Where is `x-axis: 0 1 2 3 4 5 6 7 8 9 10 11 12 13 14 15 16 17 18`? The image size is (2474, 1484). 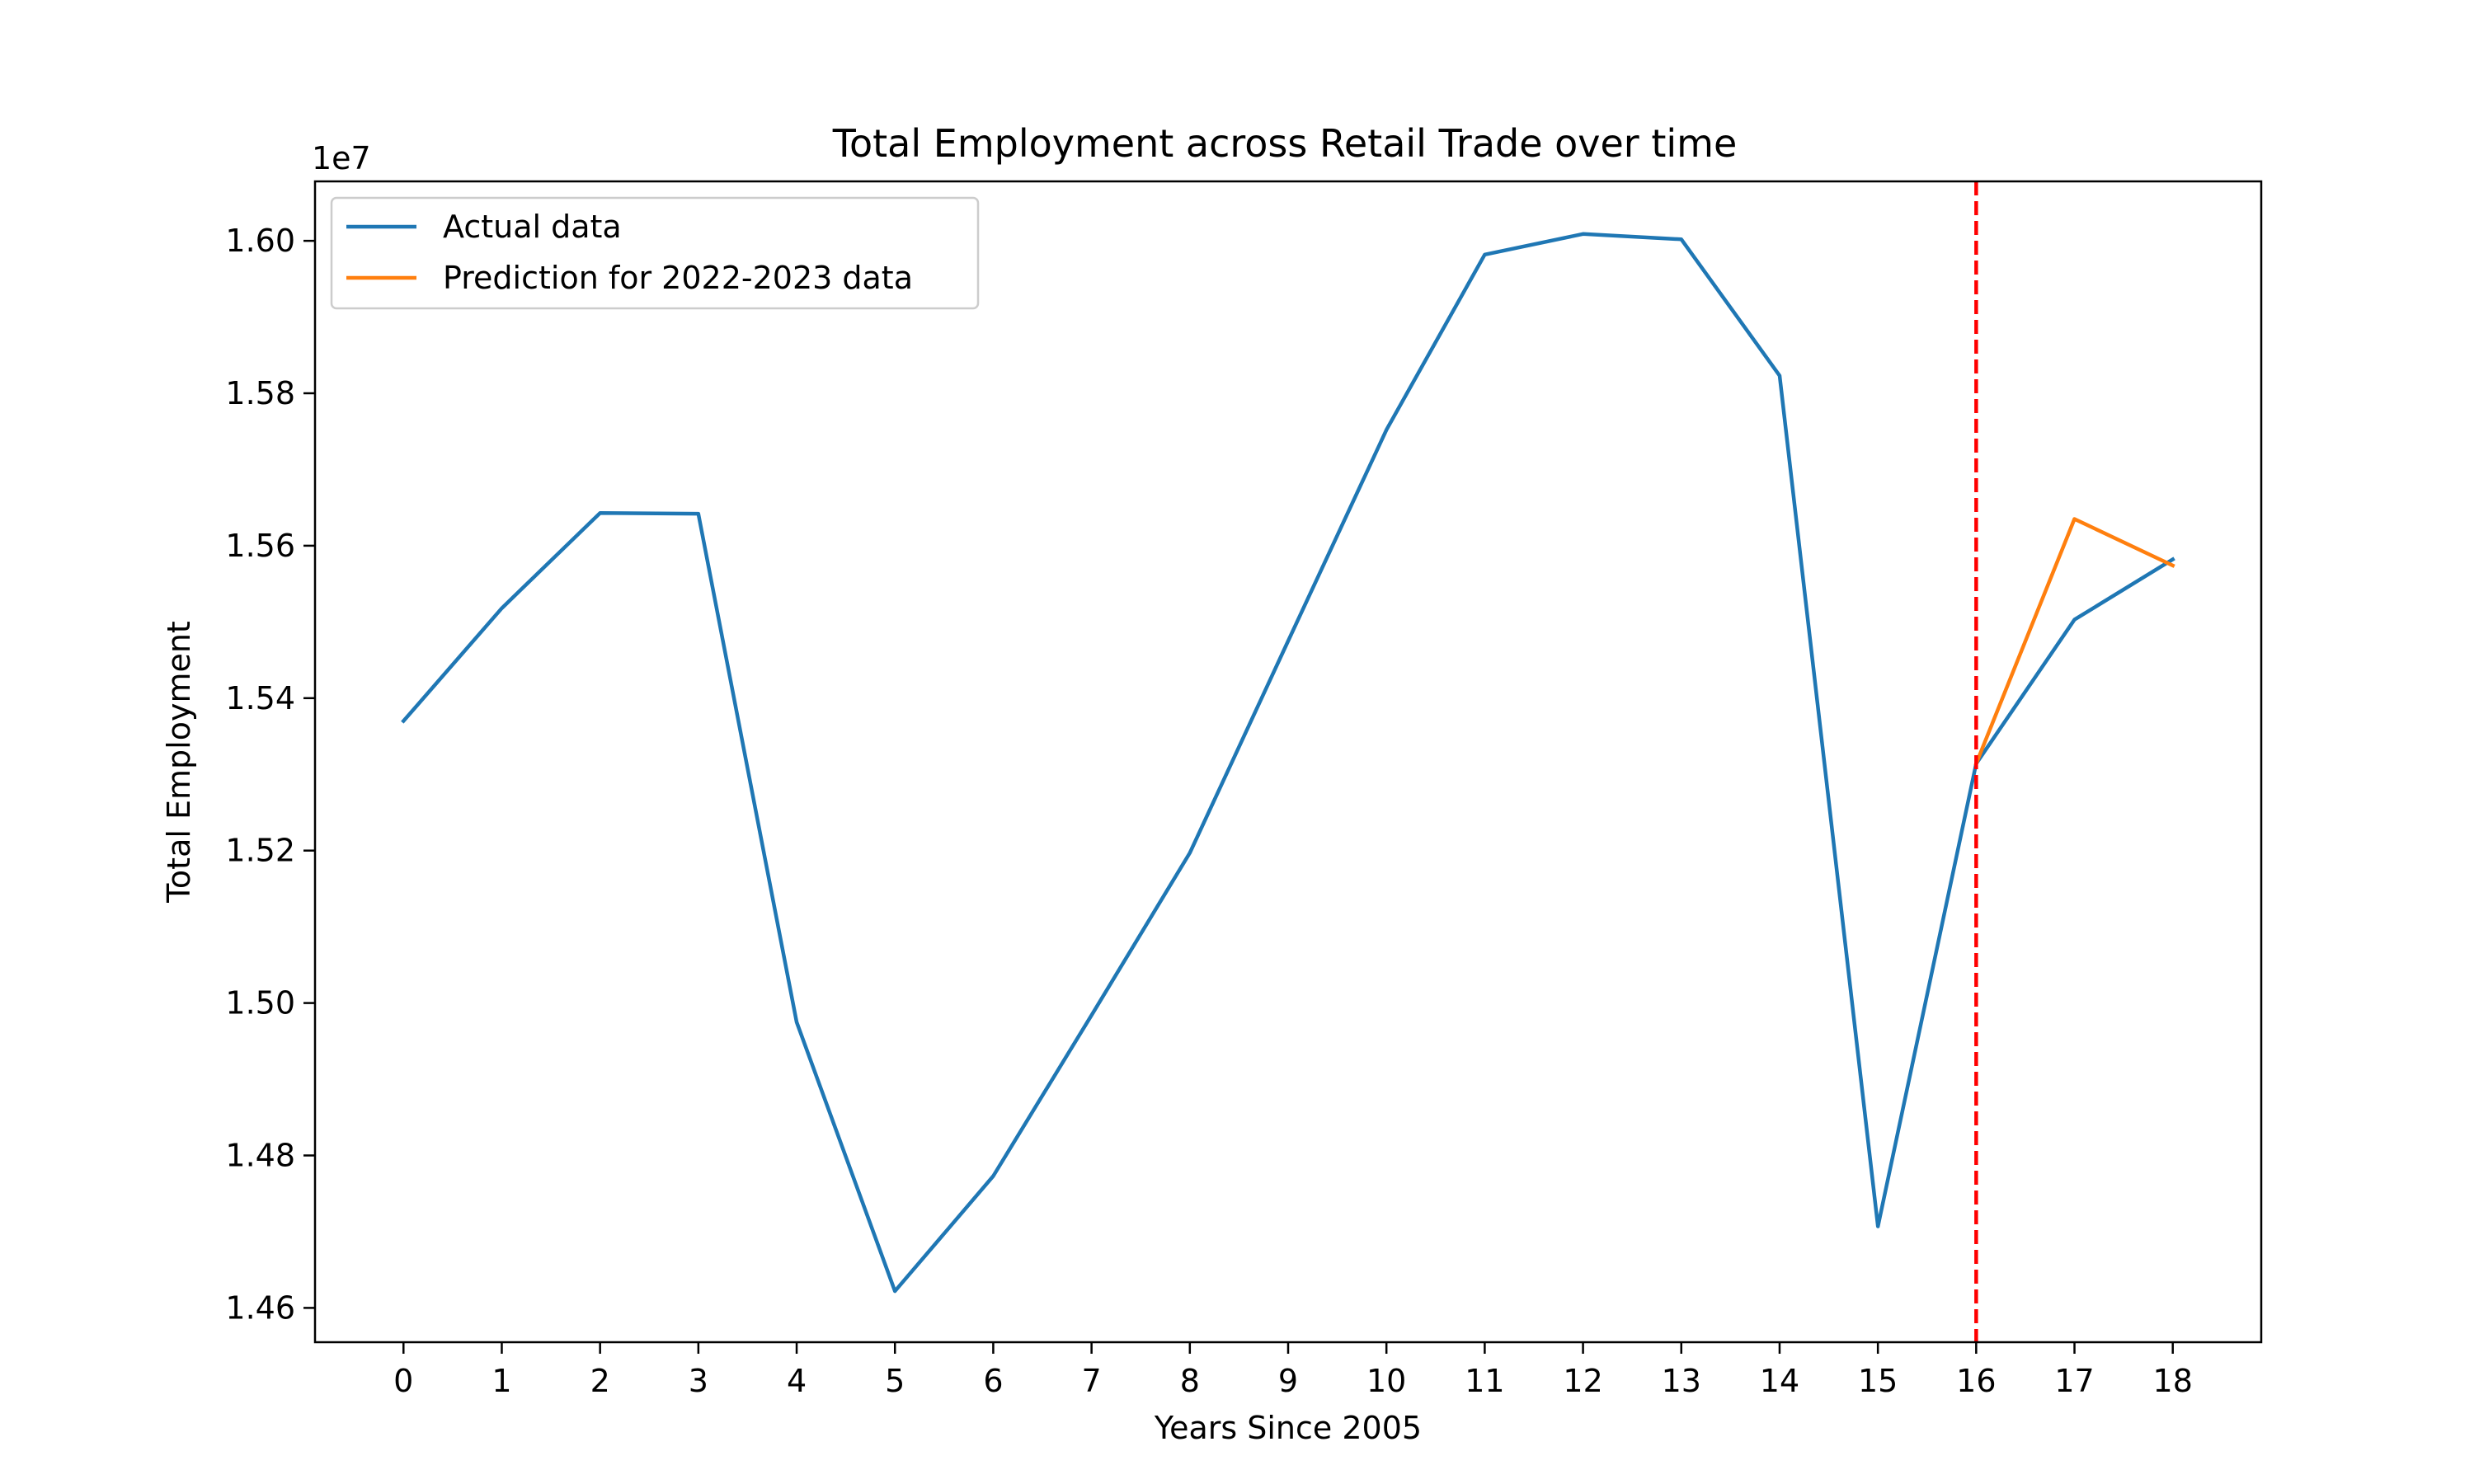
x-axis: 0 1 2 3 4 5 6 7 8 9 10 11 12 13 14 15 16 17 18 is located at coordinates (1293, 1370).